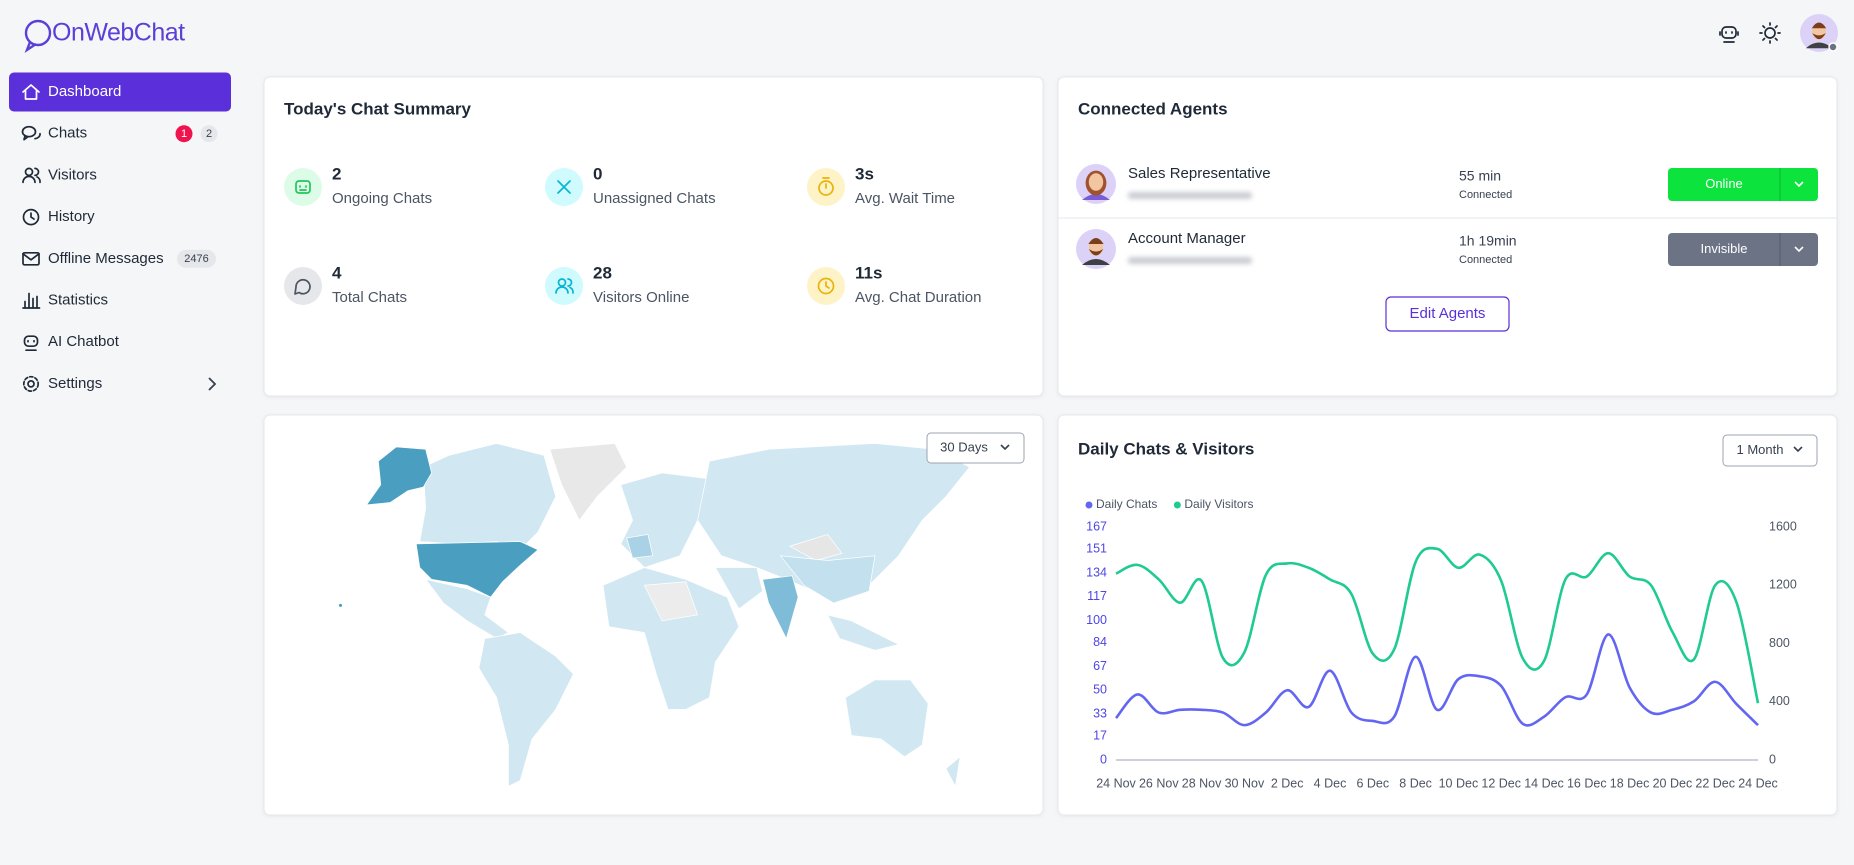 Image resolution: width=1854 pixels, height=865 pixels. I want to click on brand-name: OnWebChat, so click(119, 33).